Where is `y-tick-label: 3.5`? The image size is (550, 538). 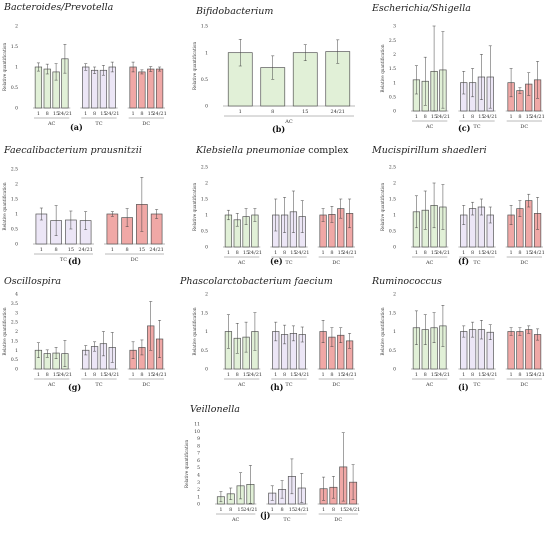
y-tick-label: 3.5 is located at coordinates (14, 304).